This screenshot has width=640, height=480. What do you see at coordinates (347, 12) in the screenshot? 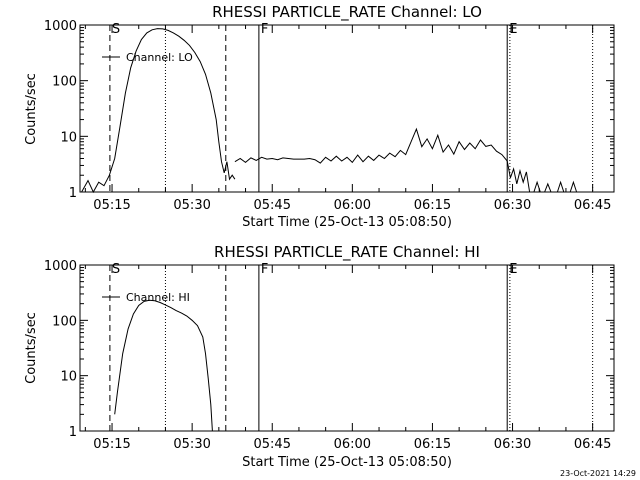
I see `chart-title: RHESSI PARTICLE_RATE Channel: LO` at bounding box center [347, 12].